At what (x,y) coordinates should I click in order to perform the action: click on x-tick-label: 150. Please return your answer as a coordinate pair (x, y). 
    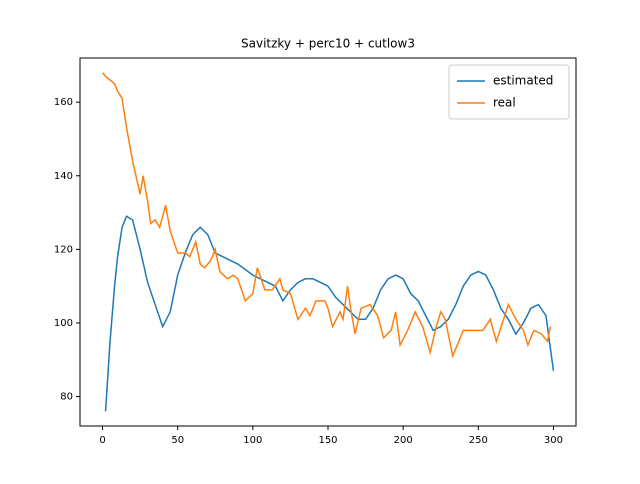
    Looking at the image, I should click on (327, 440).